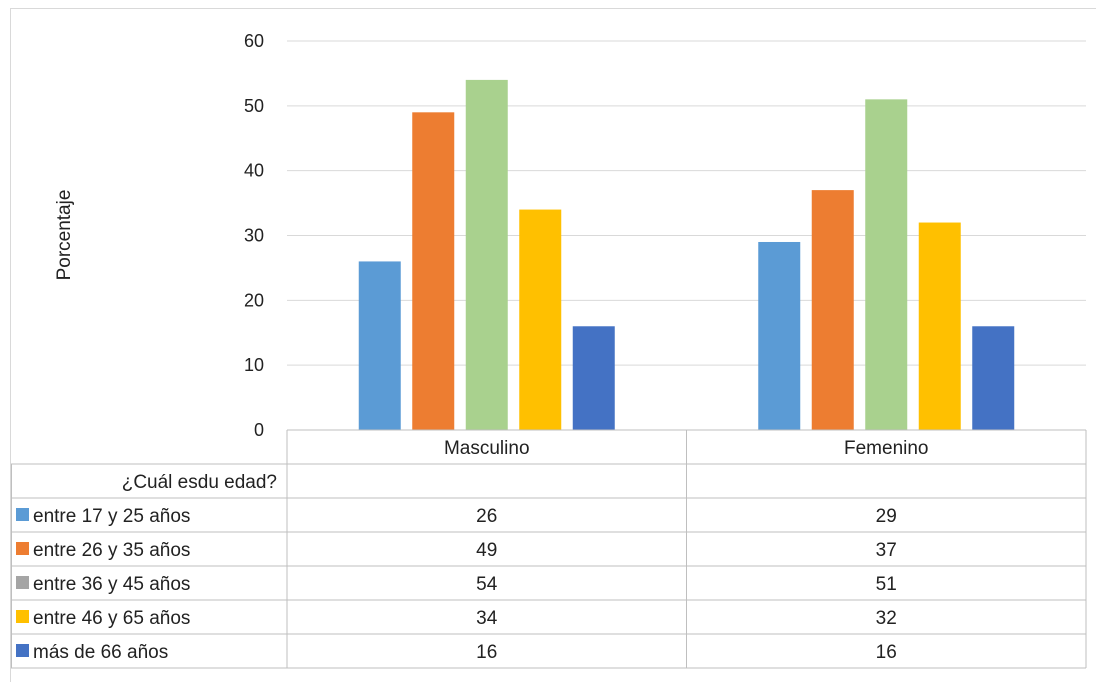 The width and height of the screenshot is (1101, 686). I want to click on category-label: Femenino, so click(886, 448).